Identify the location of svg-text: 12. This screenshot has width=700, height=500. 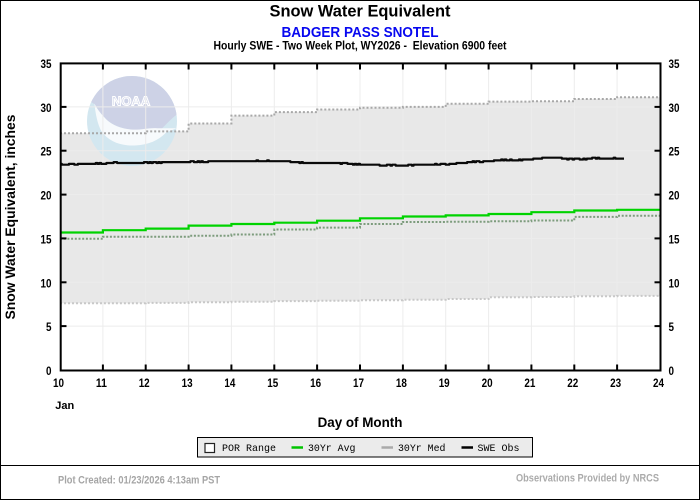
(144, 383).